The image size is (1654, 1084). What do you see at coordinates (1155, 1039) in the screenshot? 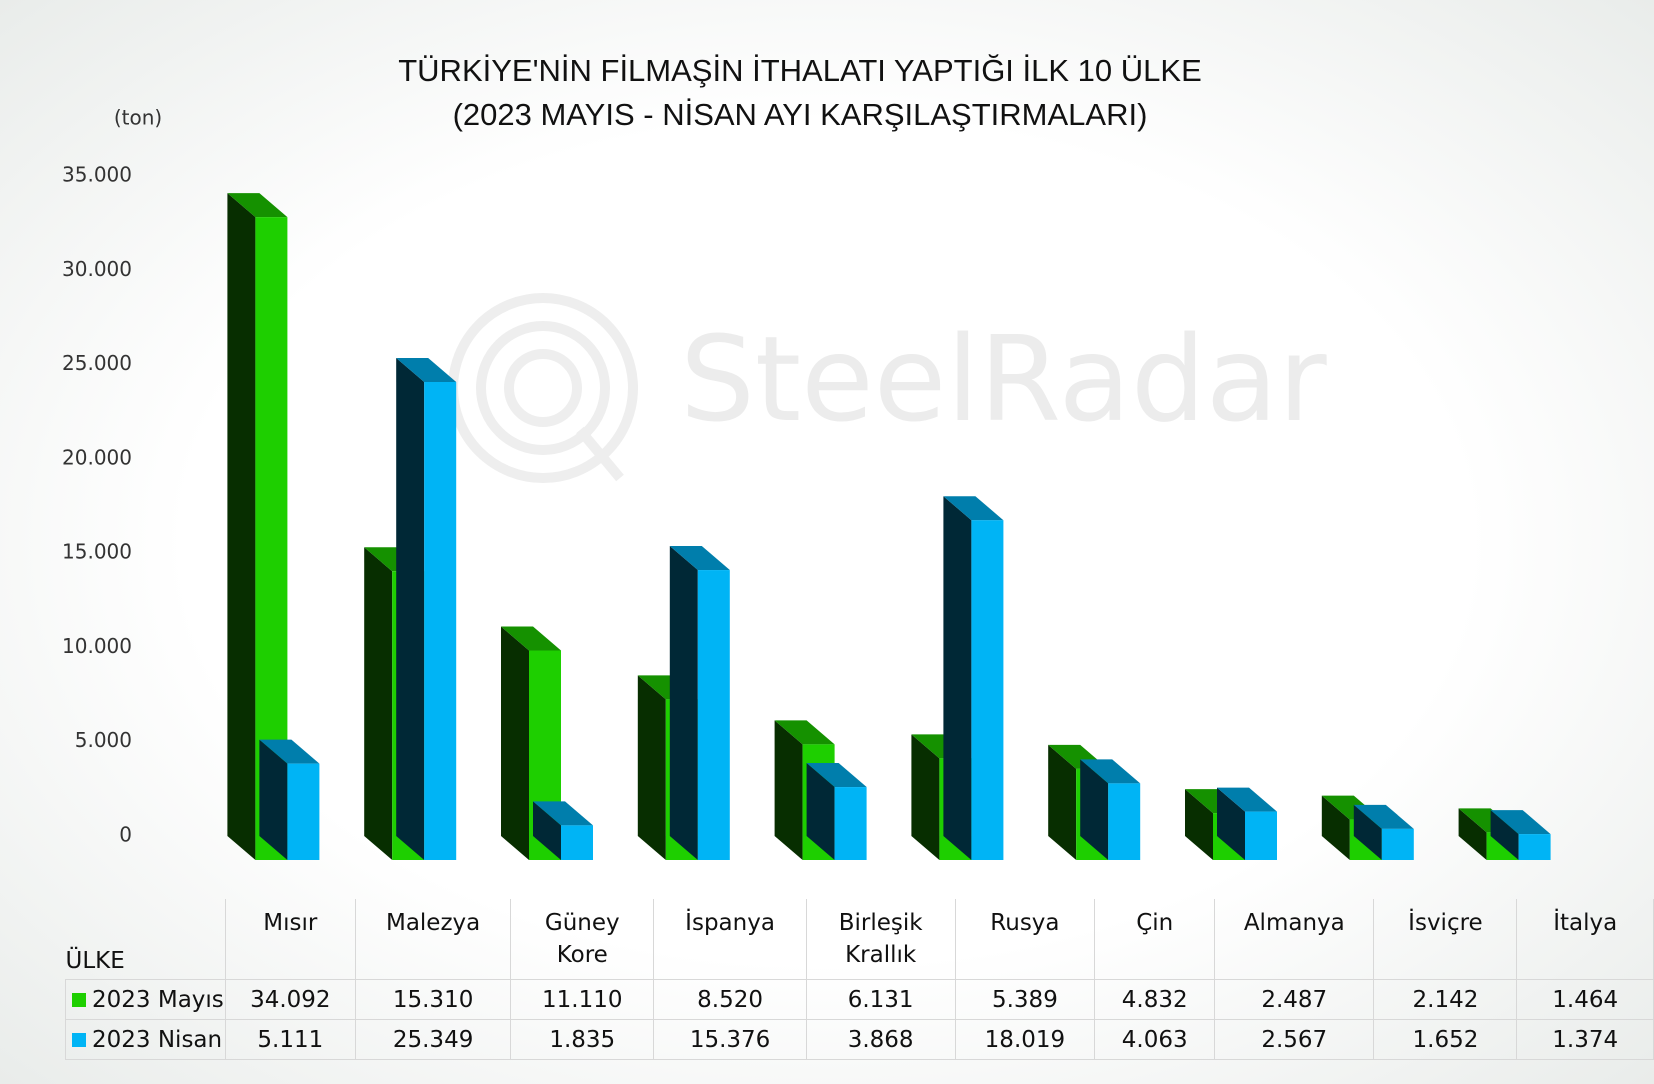
I see `value-label: 4.063` at bounding box center [1155, 1039].